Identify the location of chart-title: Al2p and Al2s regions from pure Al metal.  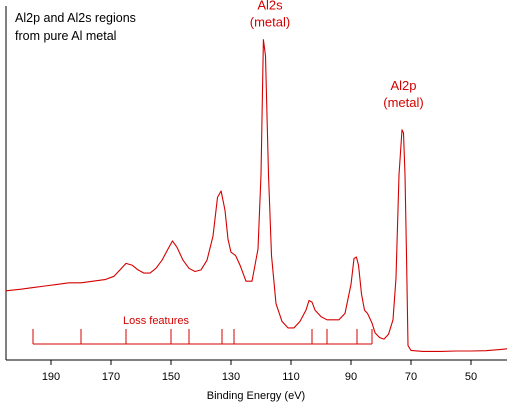
(75, 27).